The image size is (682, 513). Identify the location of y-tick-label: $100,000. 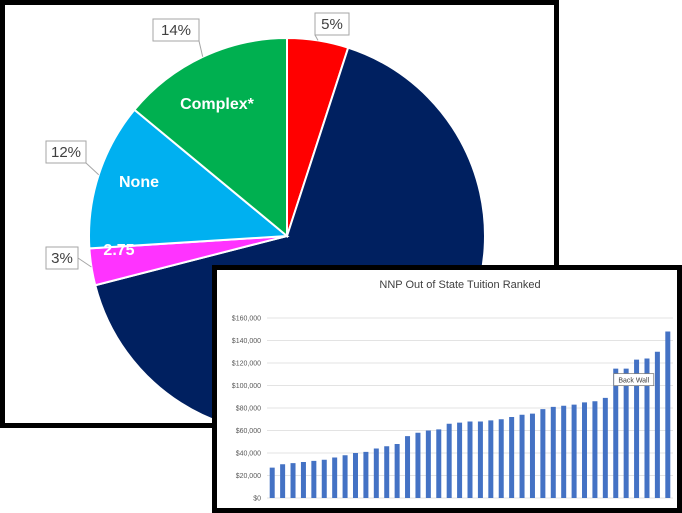
(246, 386).